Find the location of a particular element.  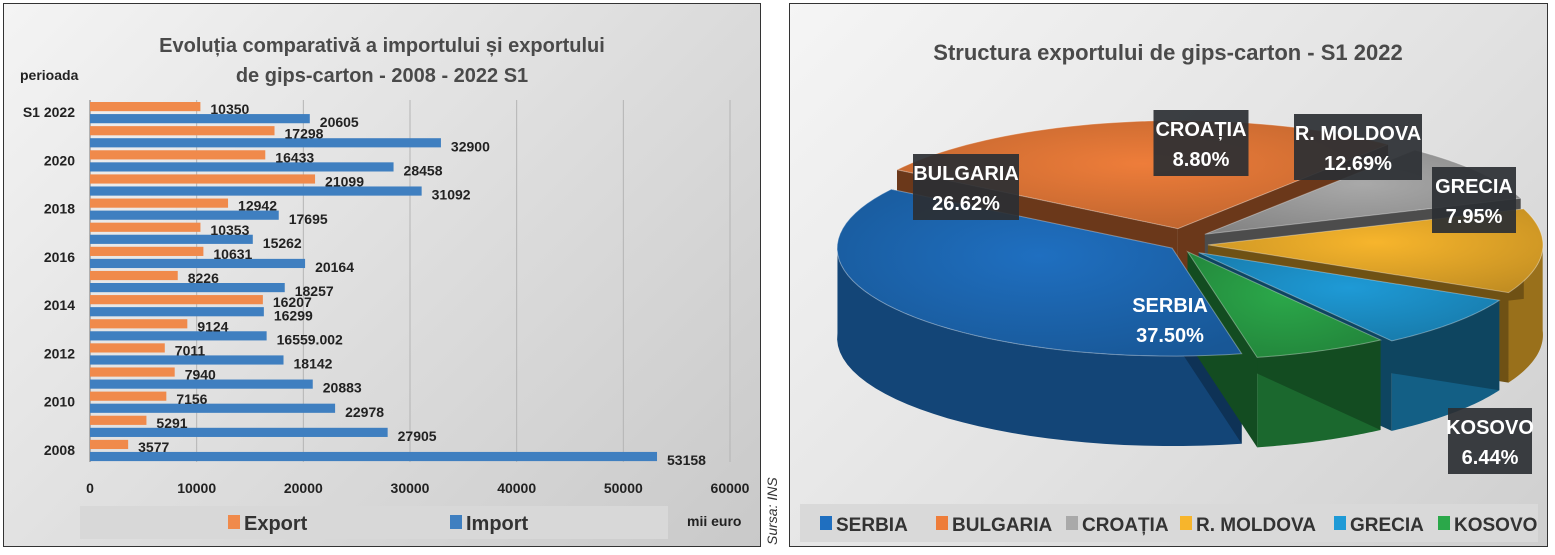

import-data-label: 20605 is located at coordinates (339, 122).